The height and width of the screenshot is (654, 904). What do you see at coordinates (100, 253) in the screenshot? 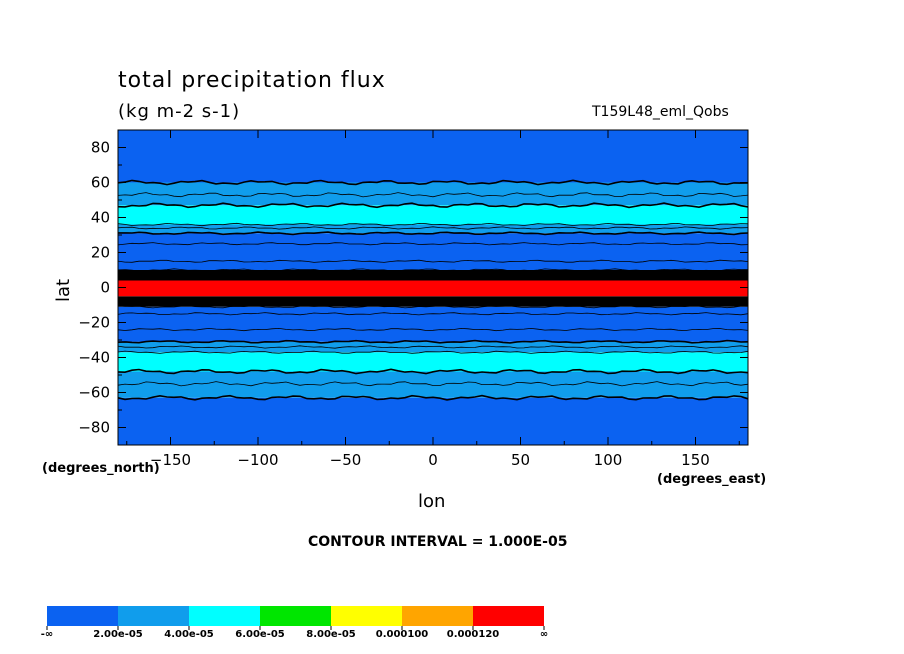
I see `y-tick-label-5: 20` at bounding box center [100, 253].